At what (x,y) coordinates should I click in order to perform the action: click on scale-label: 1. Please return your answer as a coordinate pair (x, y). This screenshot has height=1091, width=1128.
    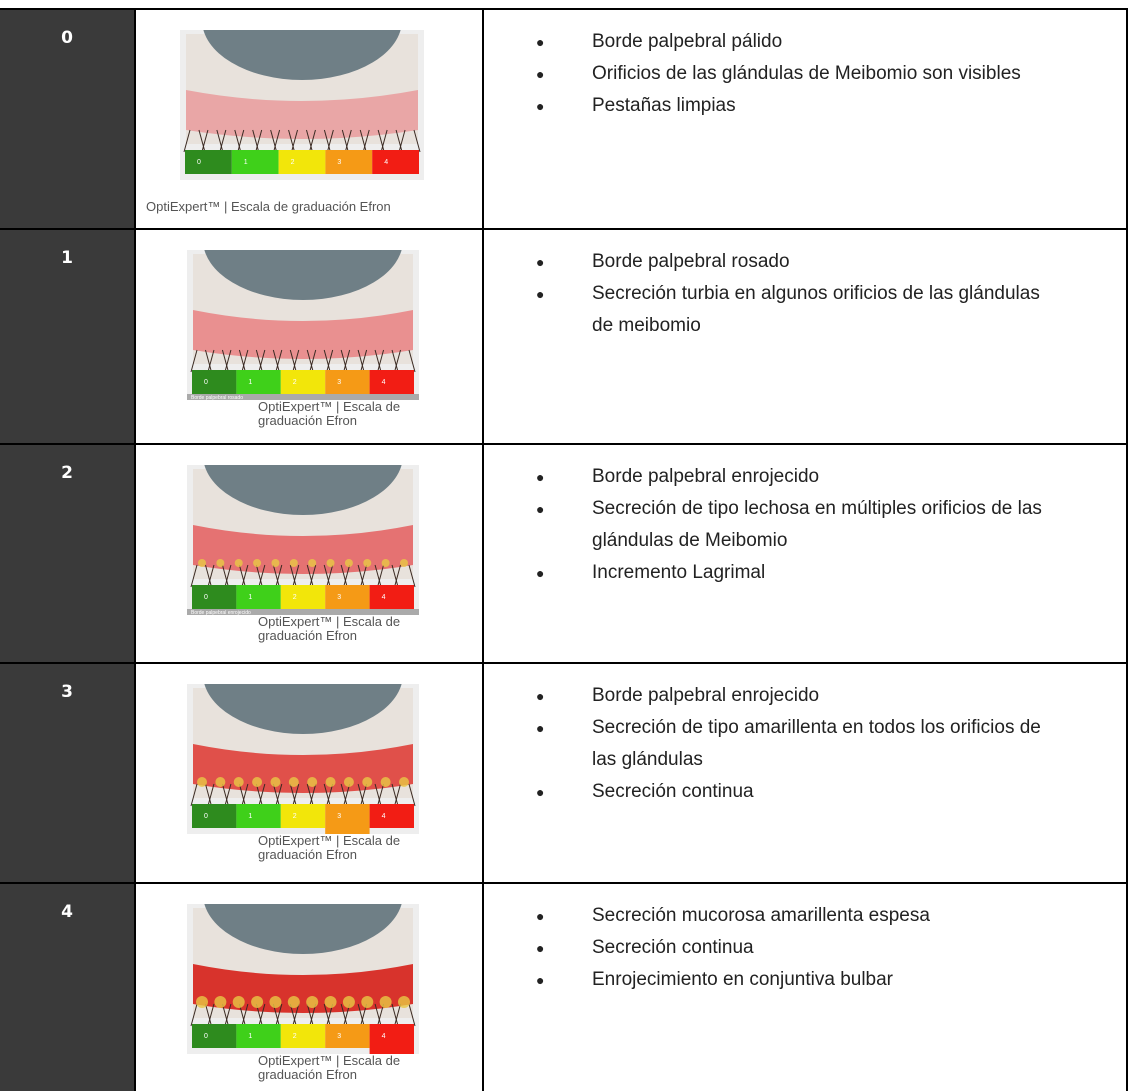
    Looking at the image, I should click on (246, 162).